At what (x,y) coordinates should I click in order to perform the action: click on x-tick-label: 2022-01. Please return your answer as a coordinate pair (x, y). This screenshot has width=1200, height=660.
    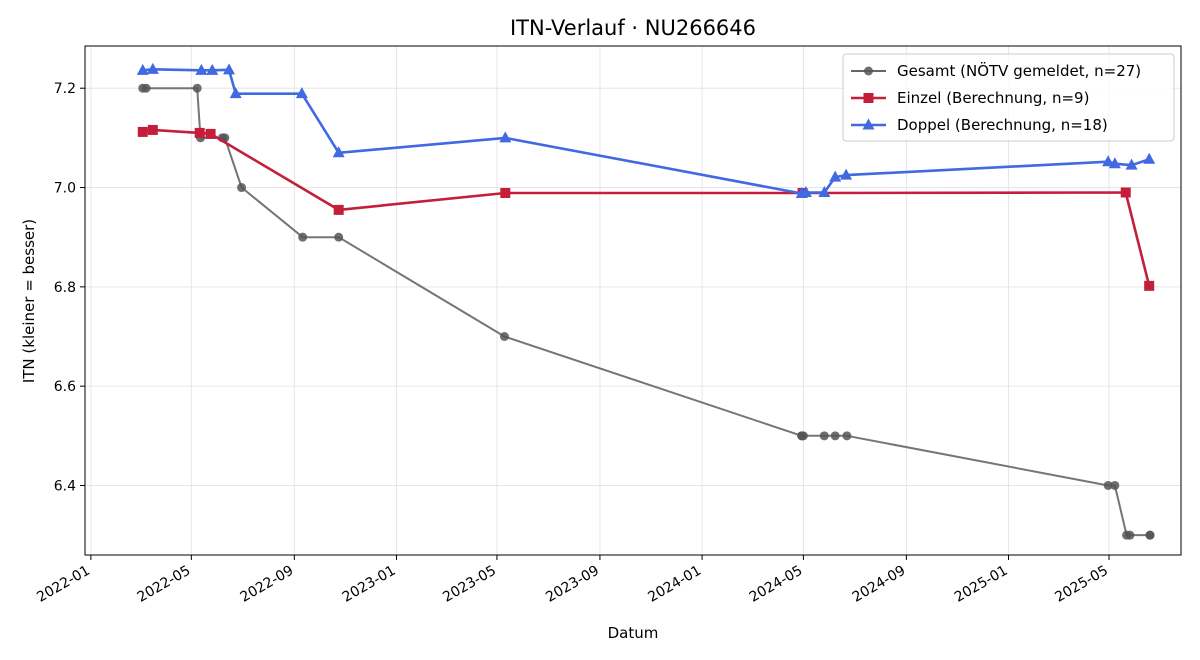
    Looking at the image, I should click on (63, 584).